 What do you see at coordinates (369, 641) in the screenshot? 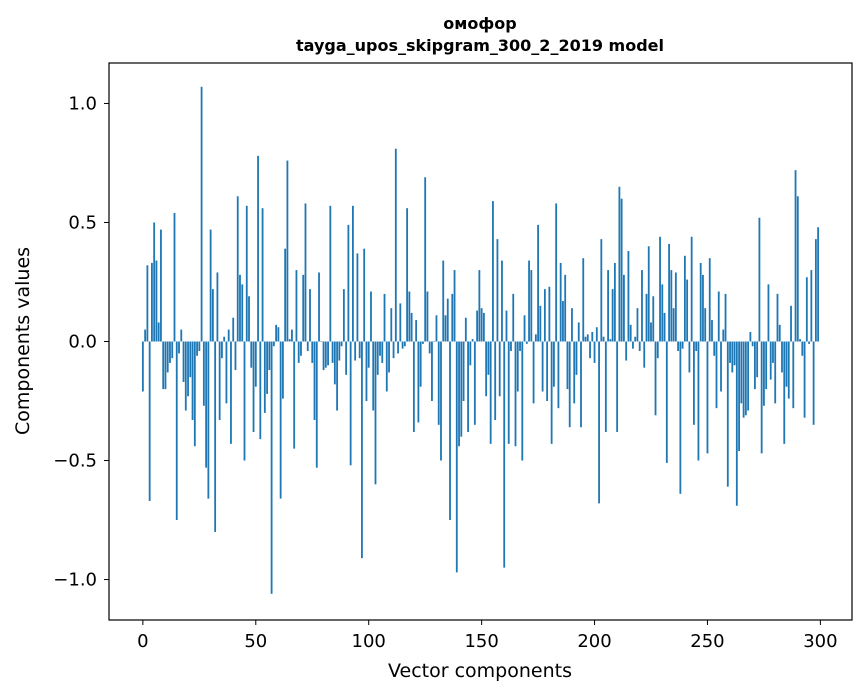
I see `x-tick-label: 100` at bounding box center [369, 641].